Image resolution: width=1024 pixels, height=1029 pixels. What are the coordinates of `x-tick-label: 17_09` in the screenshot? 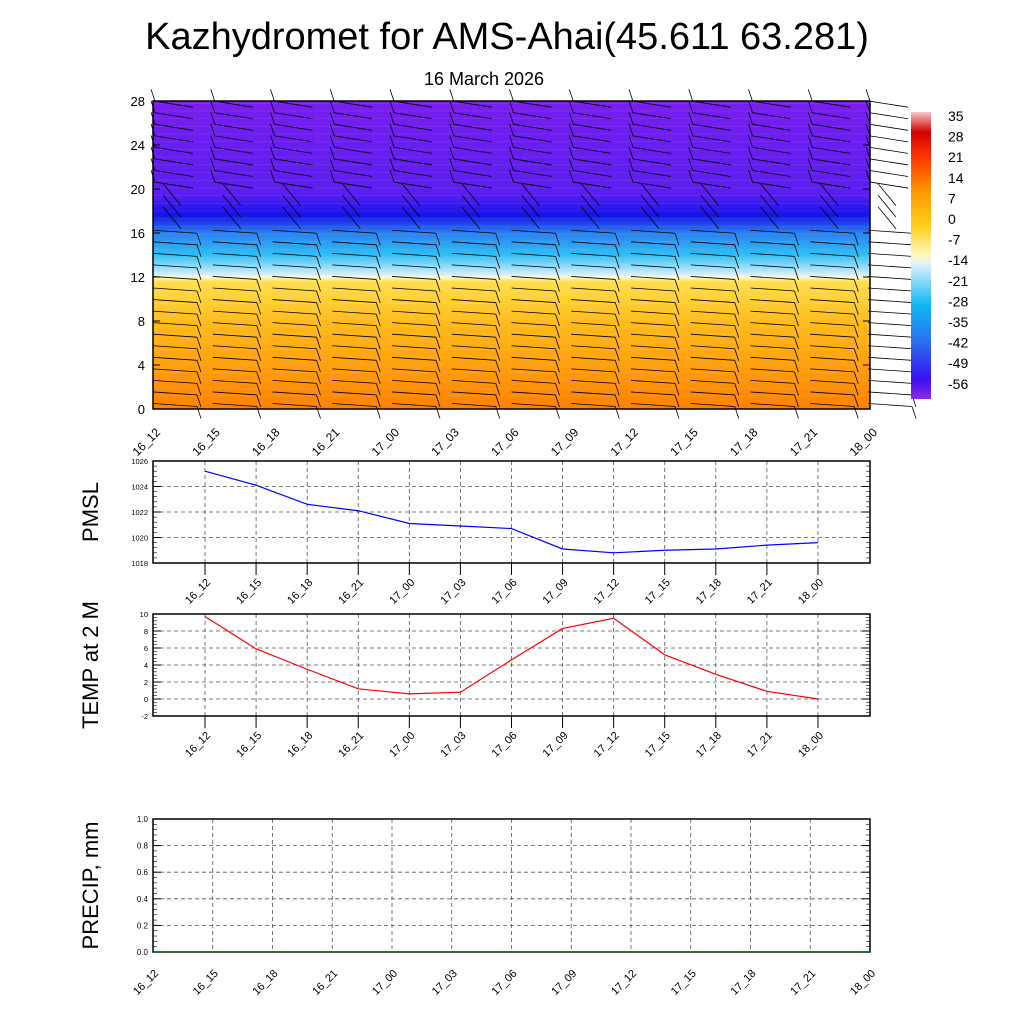 It's located at (564, 983).